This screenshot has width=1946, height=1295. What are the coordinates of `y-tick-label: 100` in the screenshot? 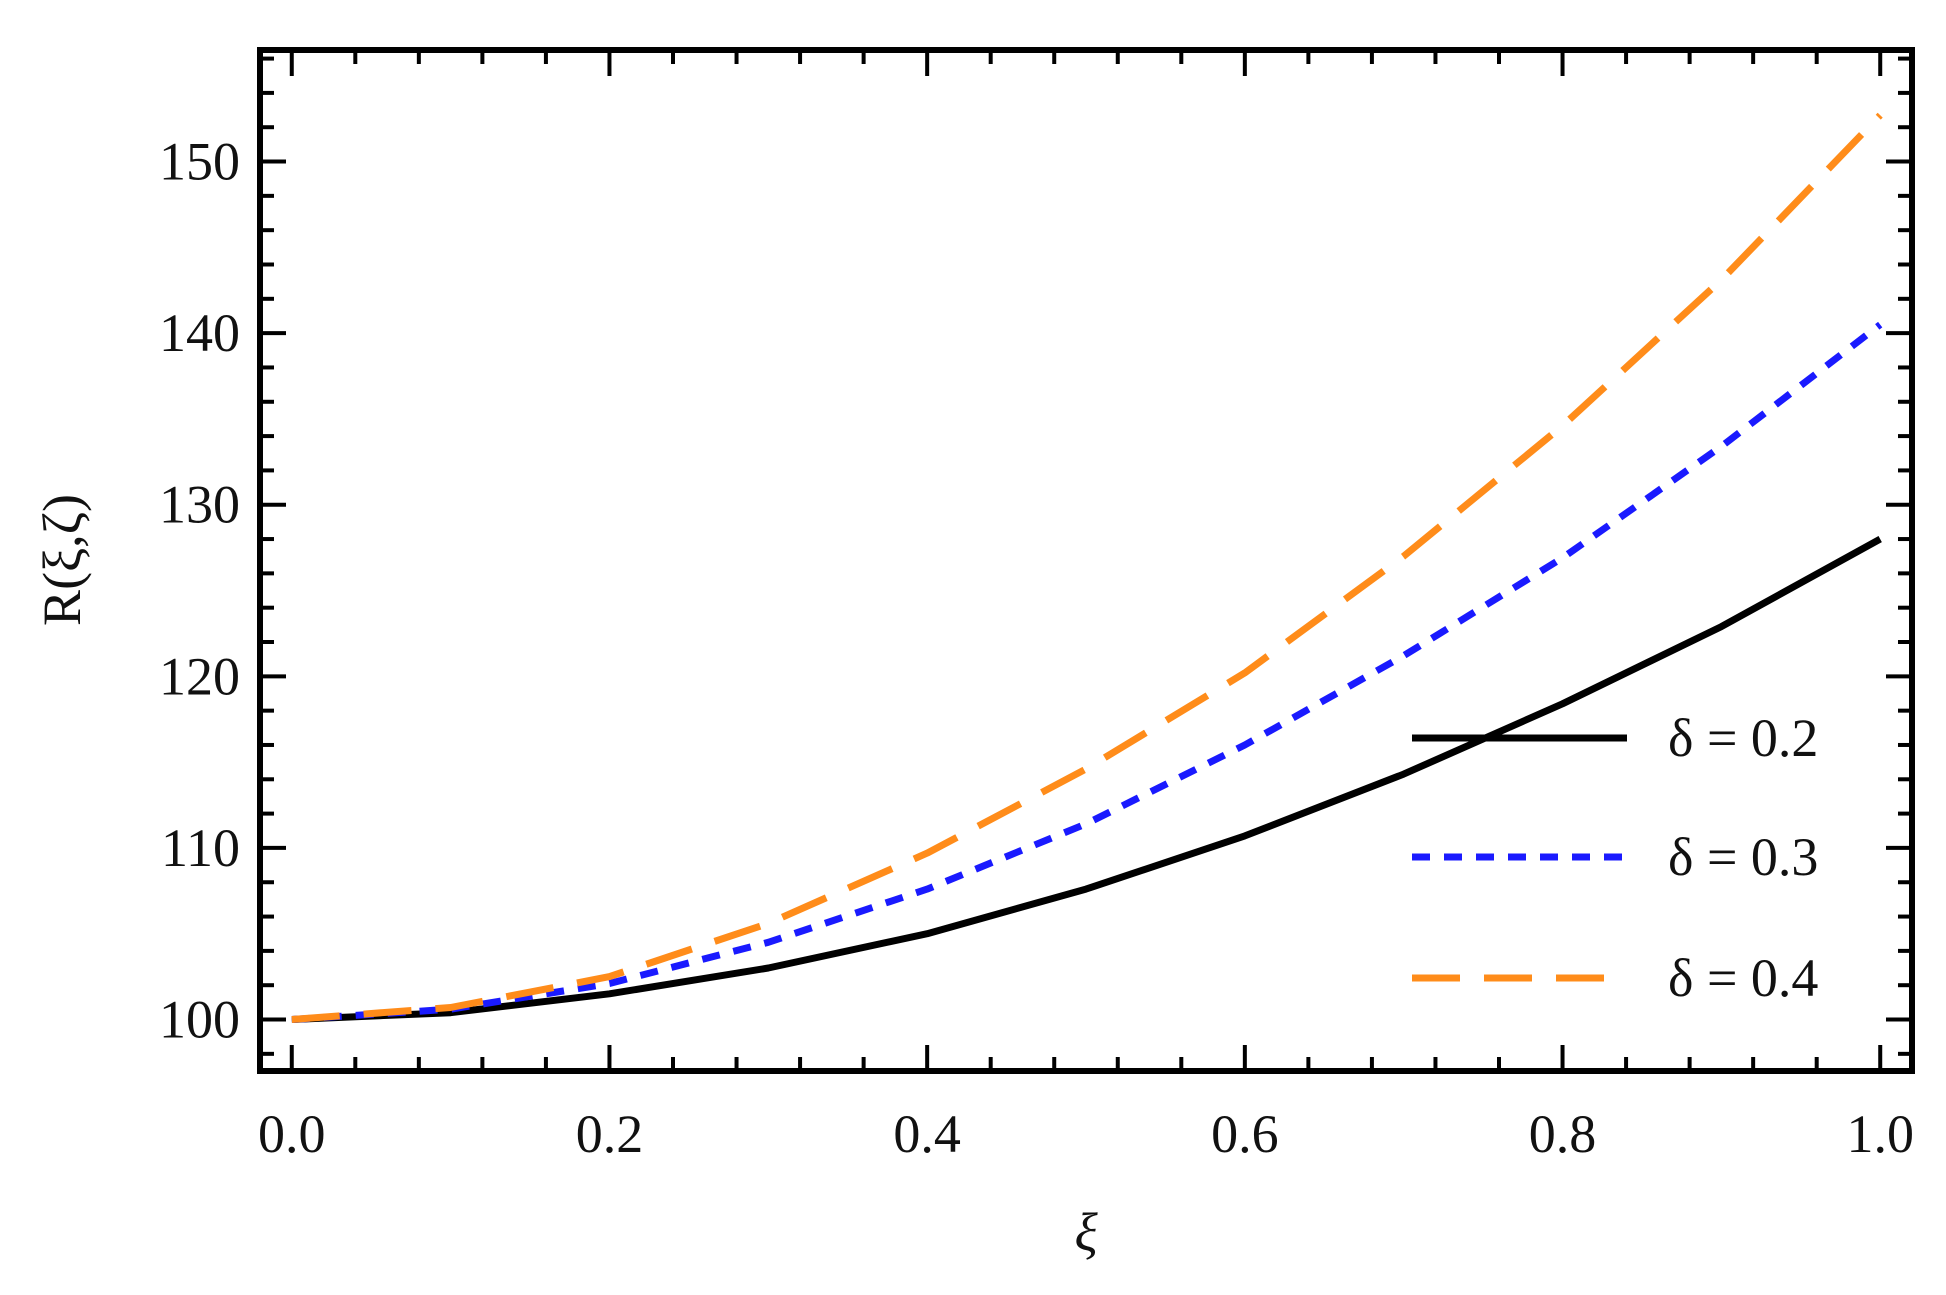 It's located at (199, 1020).